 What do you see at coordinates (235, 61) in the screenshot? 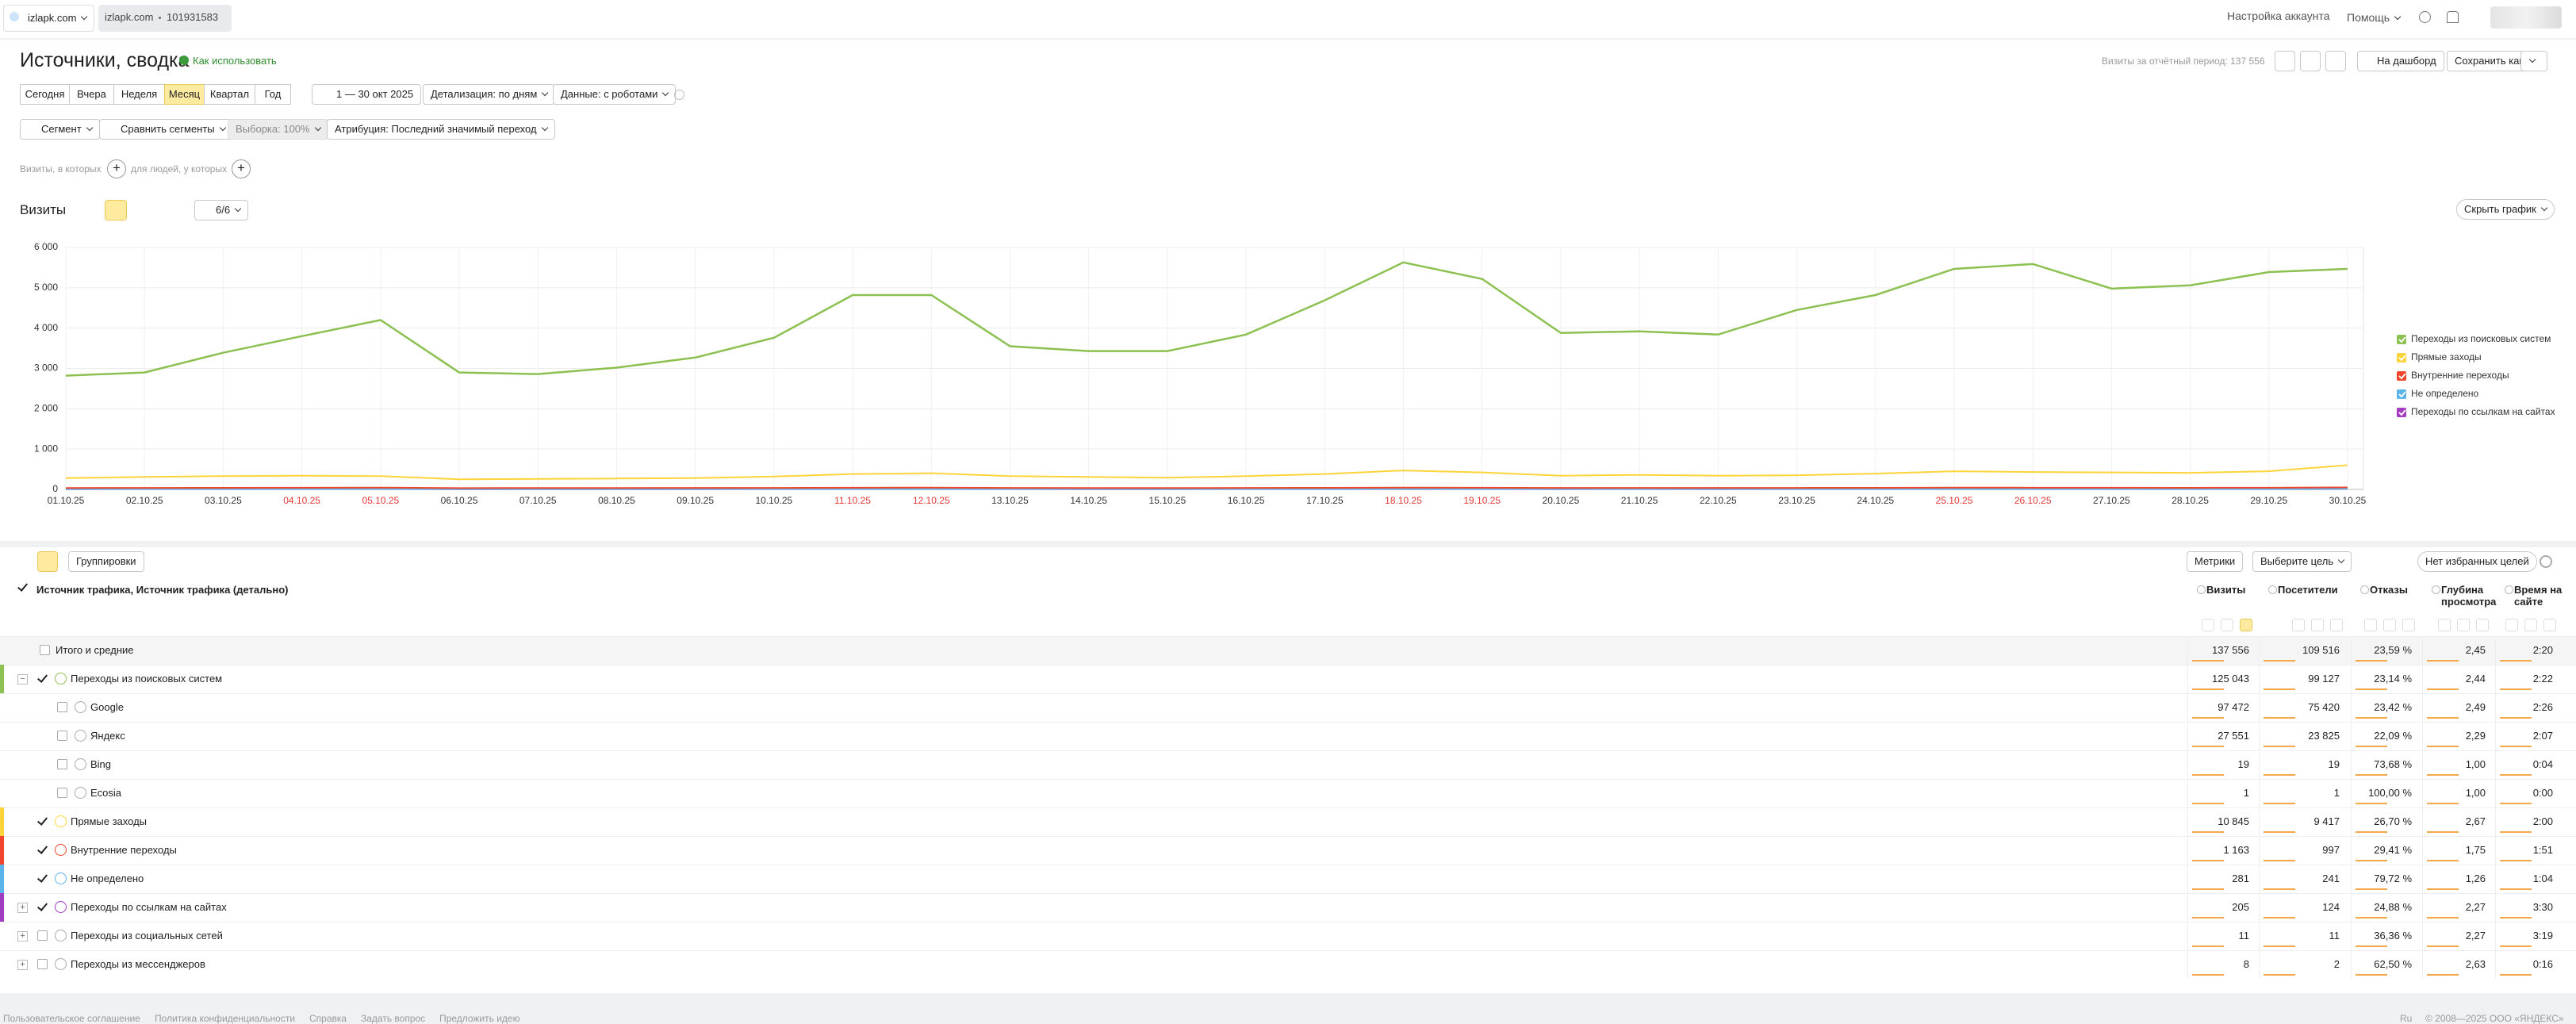
I see `howto-link: Как использовать` at bounding box center [235, 61].